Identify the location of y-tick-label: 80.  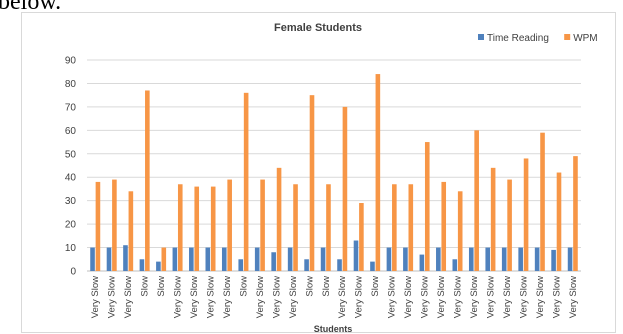
(71, 84).